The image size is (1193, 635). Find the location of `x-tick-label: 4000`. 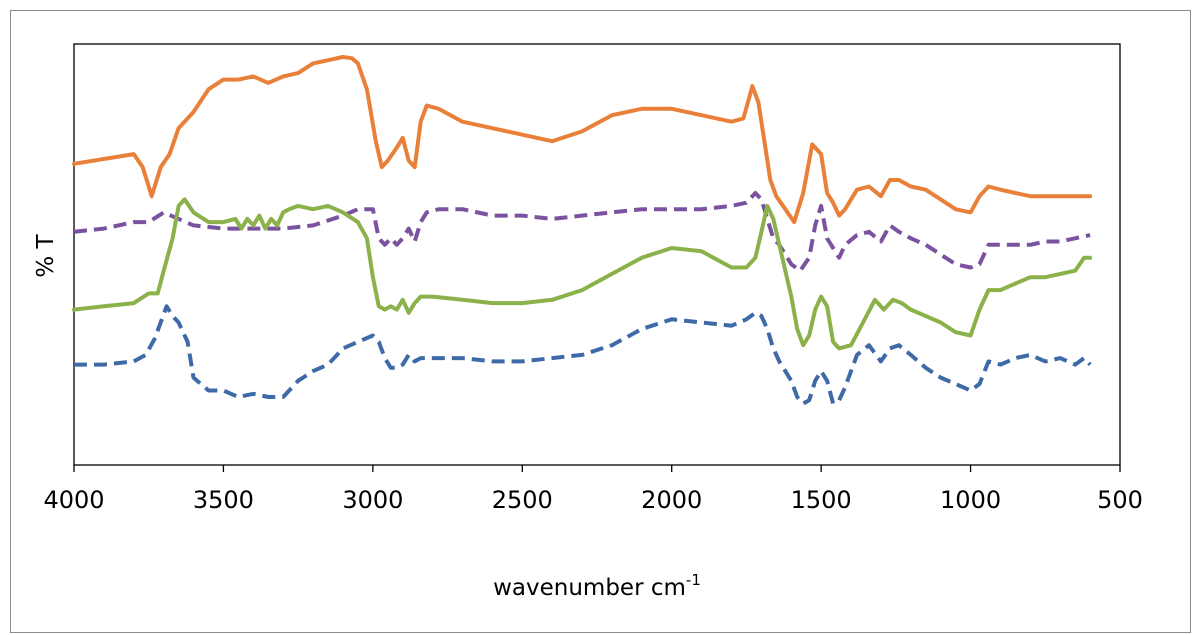

x-tick-label: 4000 is located at coordinates (73, 500).